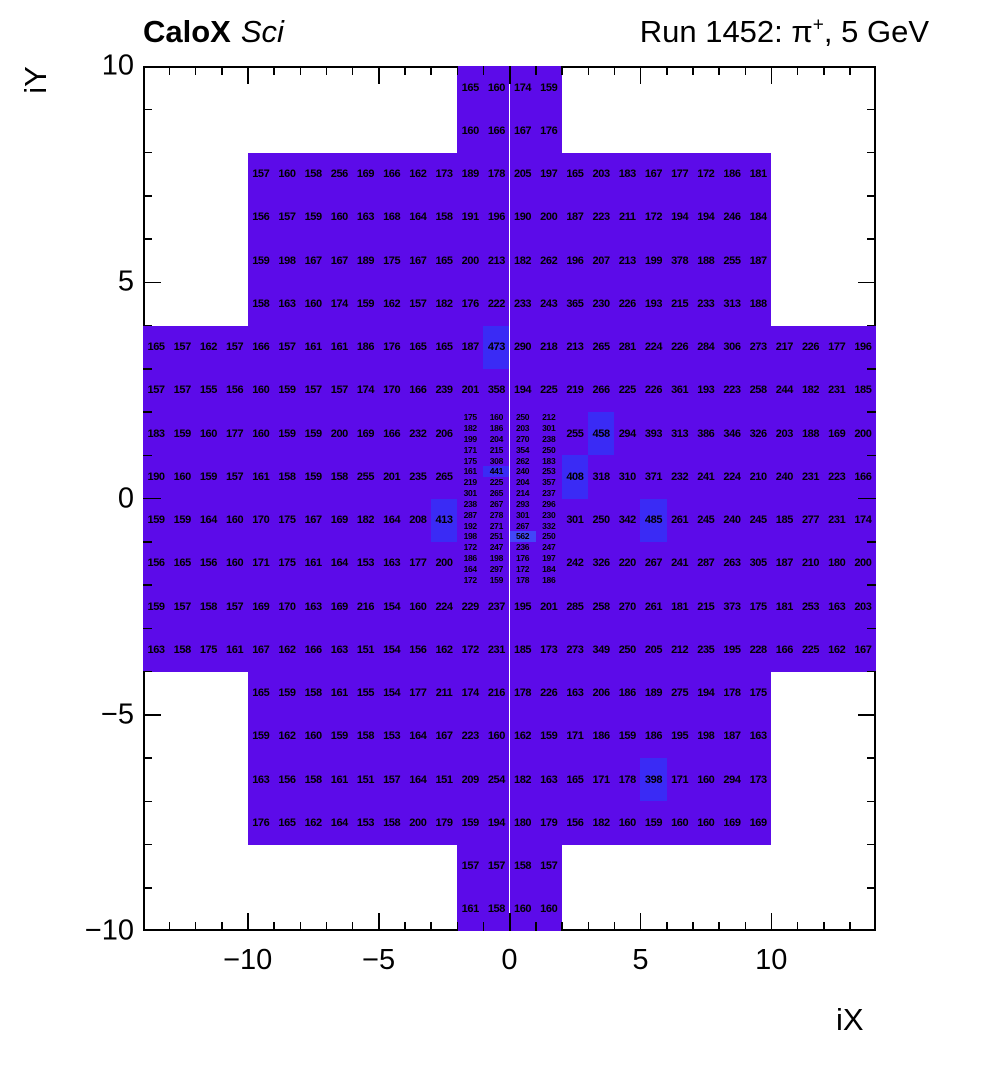 This screenshot has width=996, height=1072. What do you see at coordinates (575, 477) in the screenshot?
I see `cell: 408` at bounding box center [575, 477].